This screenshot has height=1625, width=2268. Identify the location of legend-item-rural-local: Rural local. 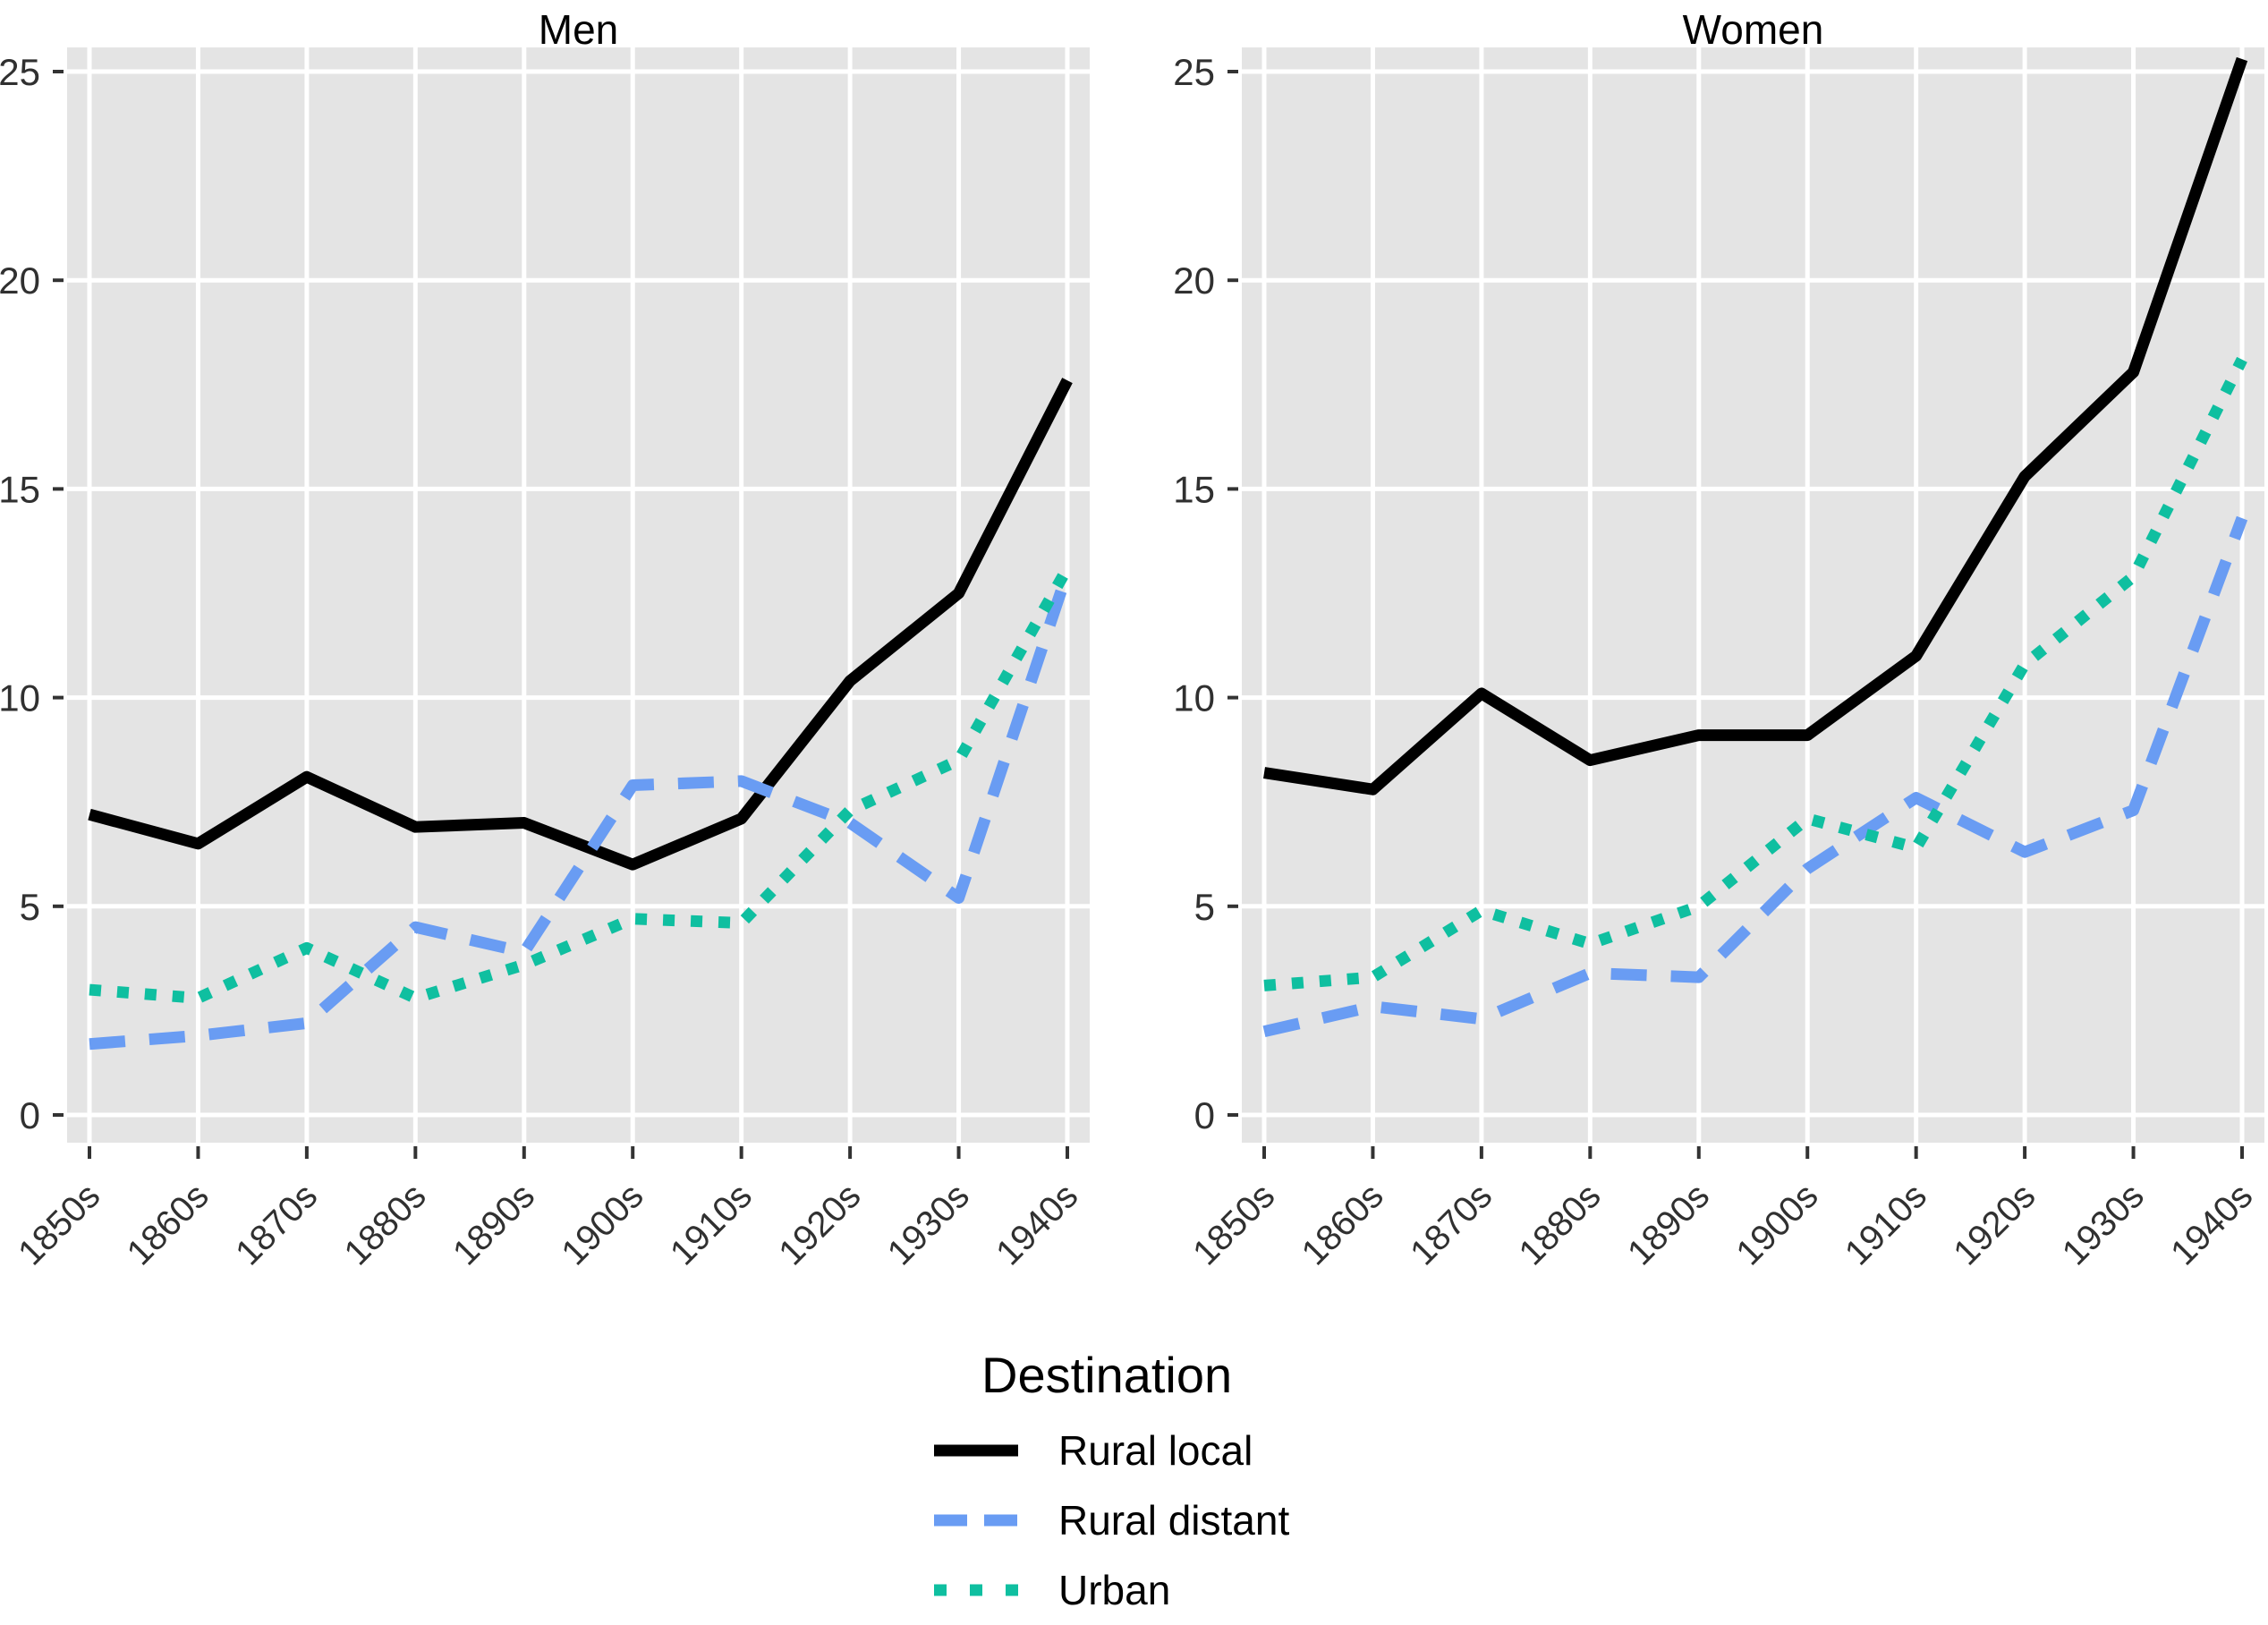
(1111, 1451).